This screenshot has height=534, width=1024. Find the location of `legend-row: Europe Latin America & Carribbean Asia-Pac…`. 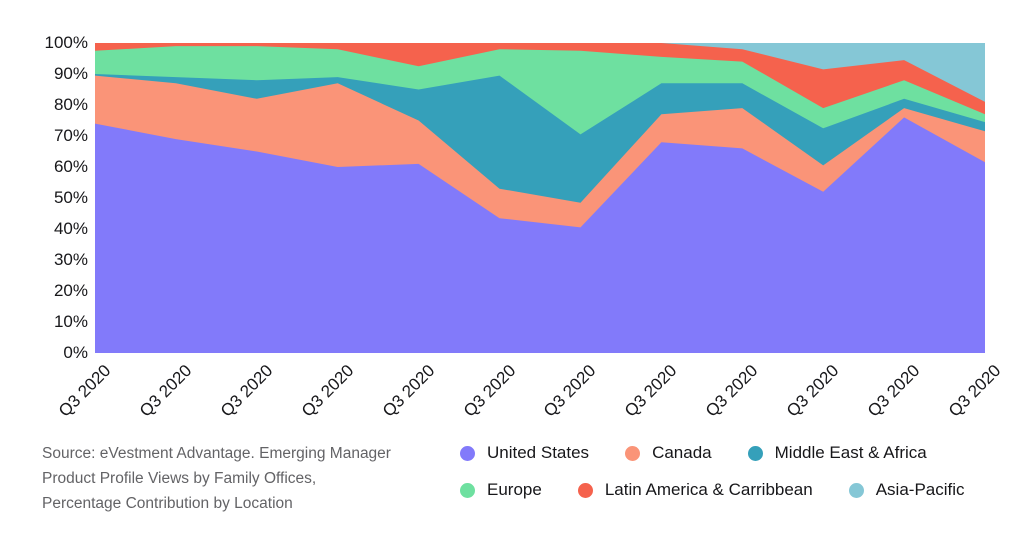

legend-row: Europe Latin America & Carribbean Asia-Pac… is located at coordinates (712, 490).